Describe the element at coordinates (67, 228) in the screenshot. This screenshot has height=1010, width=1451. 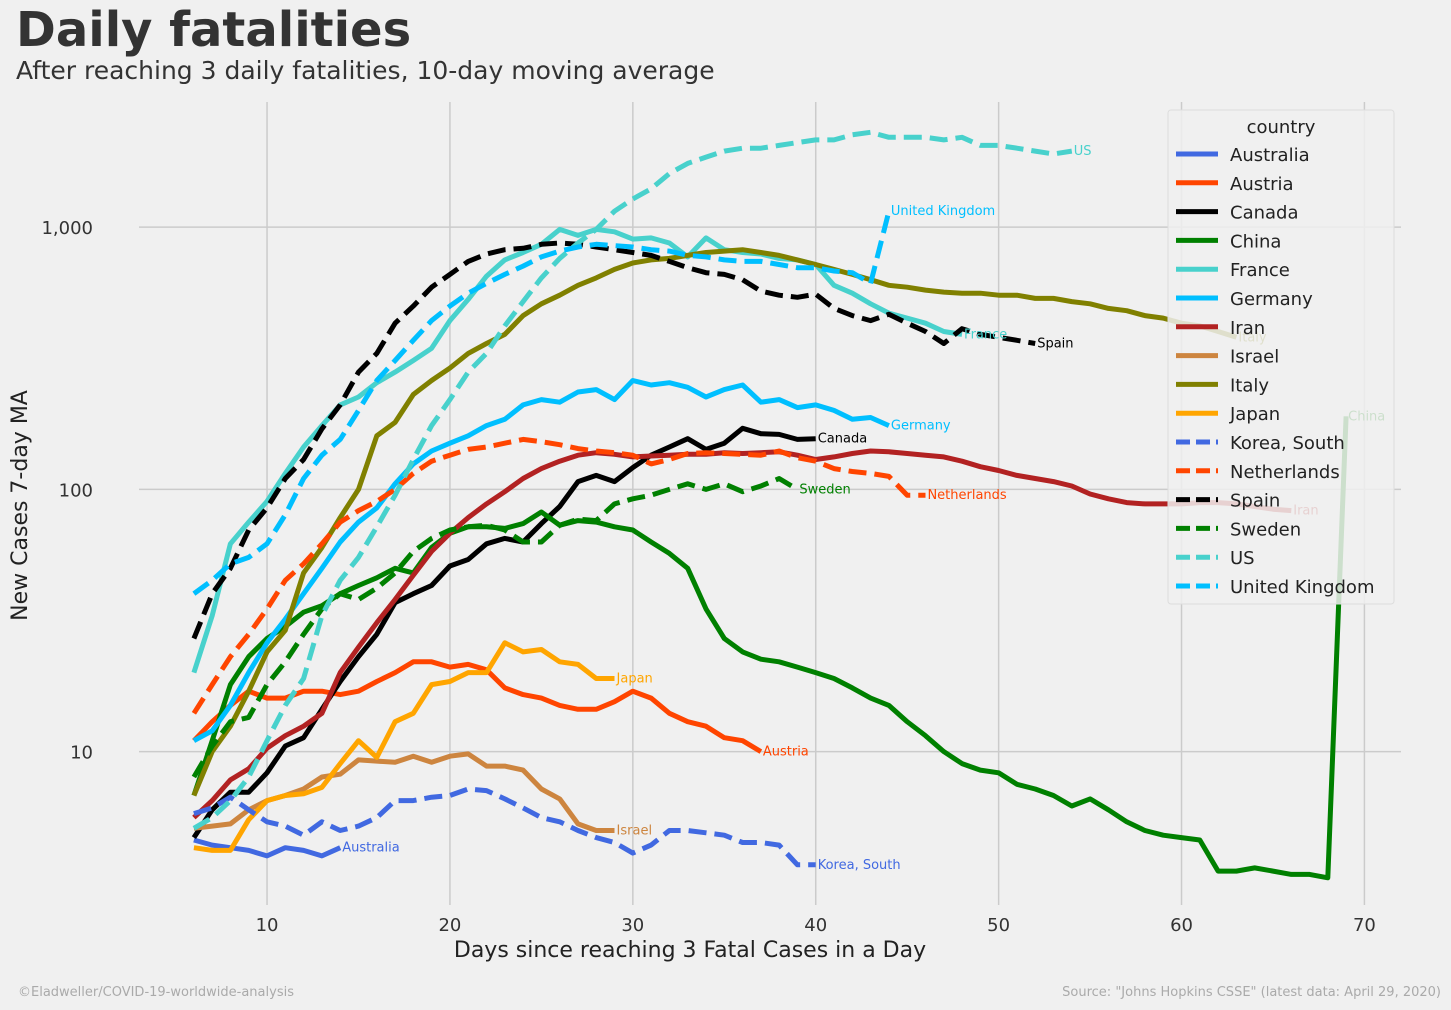
I see `y-tick-label: 1,000` at that location.